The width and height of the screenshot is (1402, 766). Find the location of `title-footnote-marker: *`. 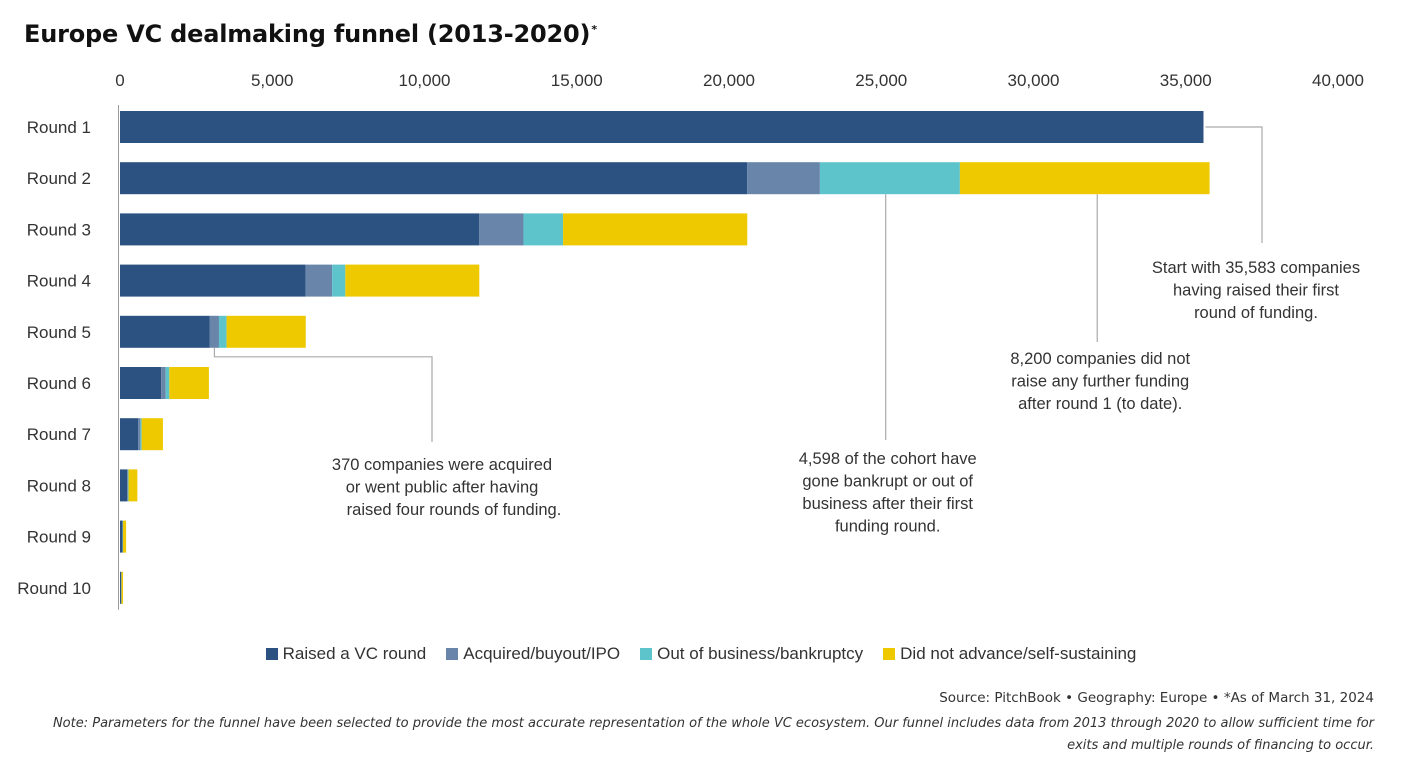

title-footnote-marker: * is located at coordinates (594, 29).